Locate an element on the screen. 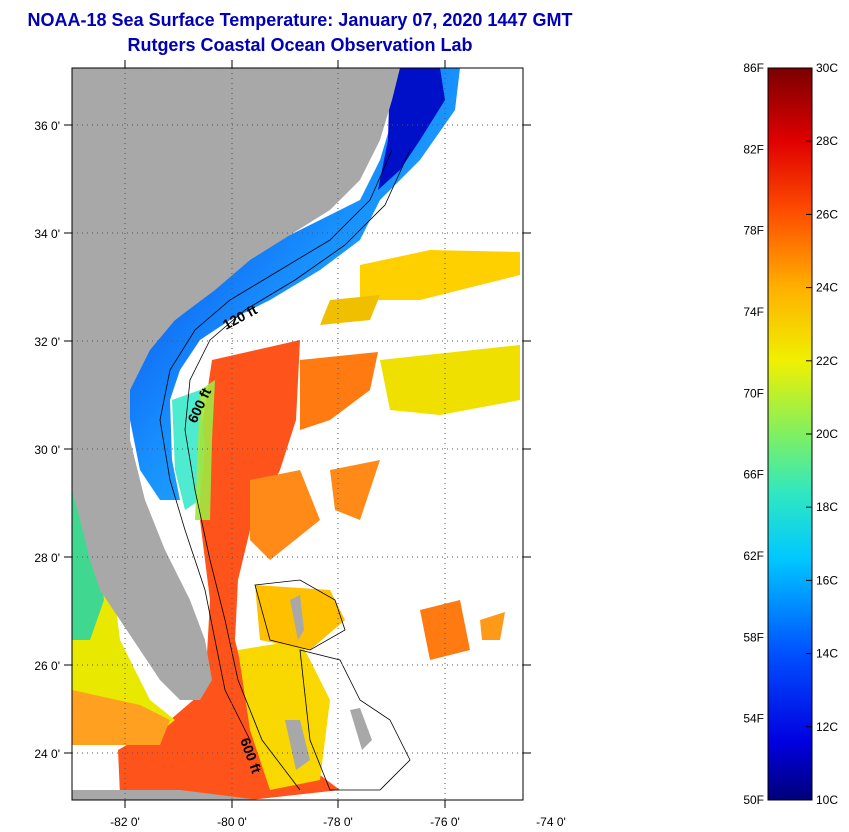 This screenshot has width=849, height=832. colorbar-f-label: 58F is located at coordinates (753, 637).